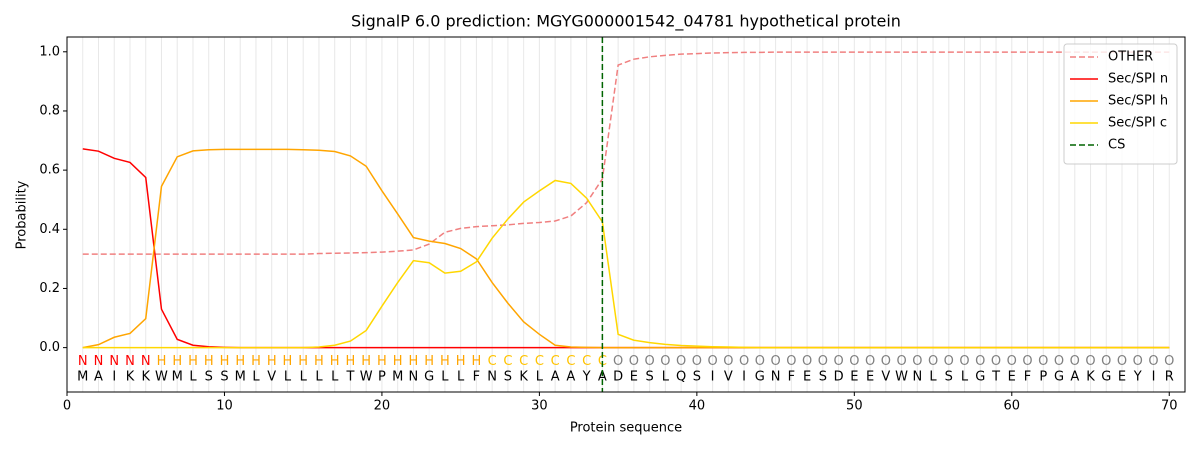 The width and height of the screenshot is (1200, 454). I want to click on legend-label: CS, so click(1116, 145).